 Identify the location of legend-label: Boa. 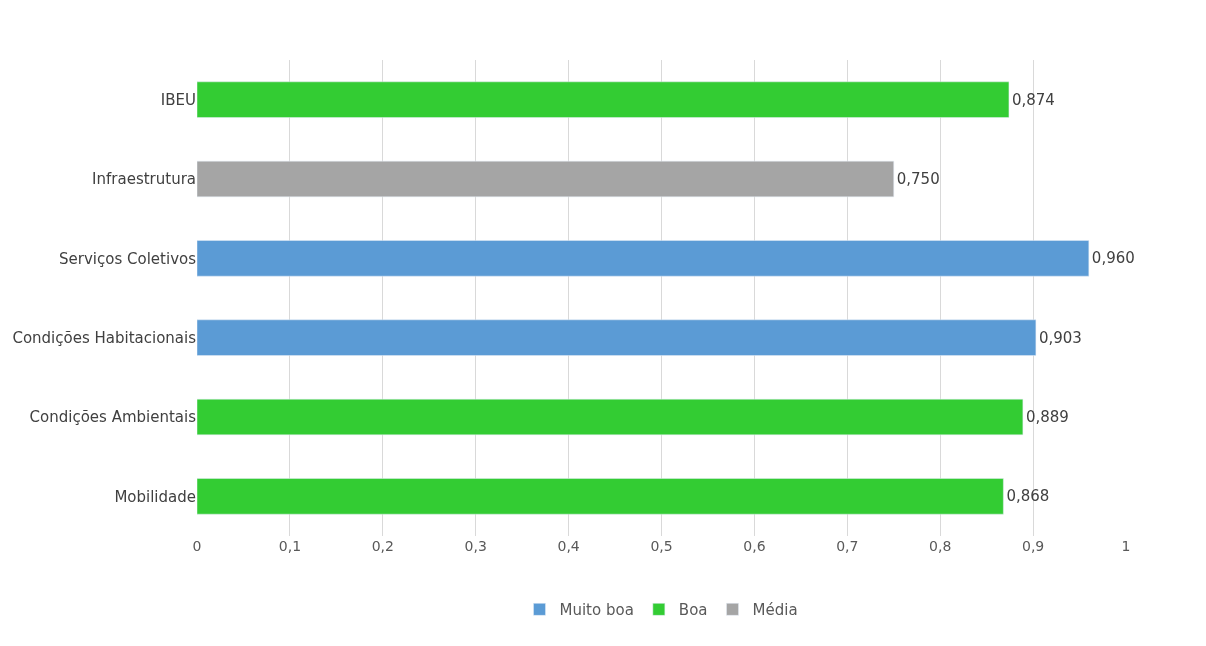
(693, 610).